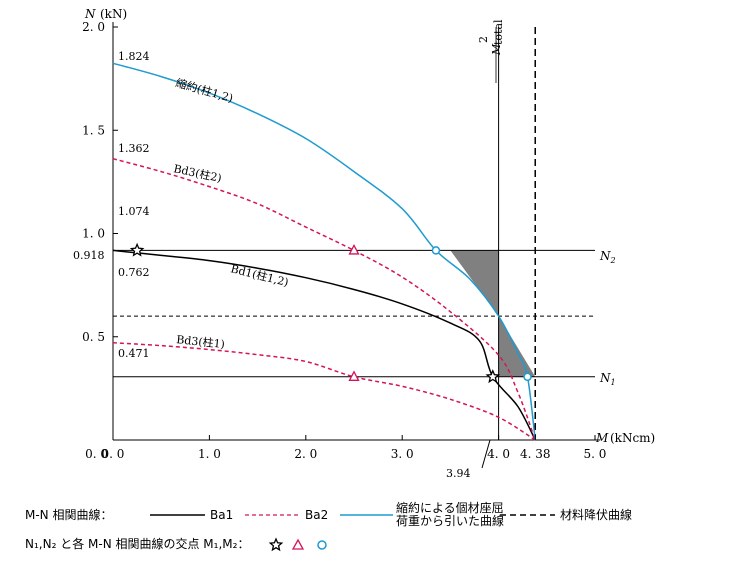 Image resolution: width=748 pixels, height=567 pixels. Describe the element at coordinates (113, 14) in the screenshot. I see `y-axis-unit: (kN)` at that location.